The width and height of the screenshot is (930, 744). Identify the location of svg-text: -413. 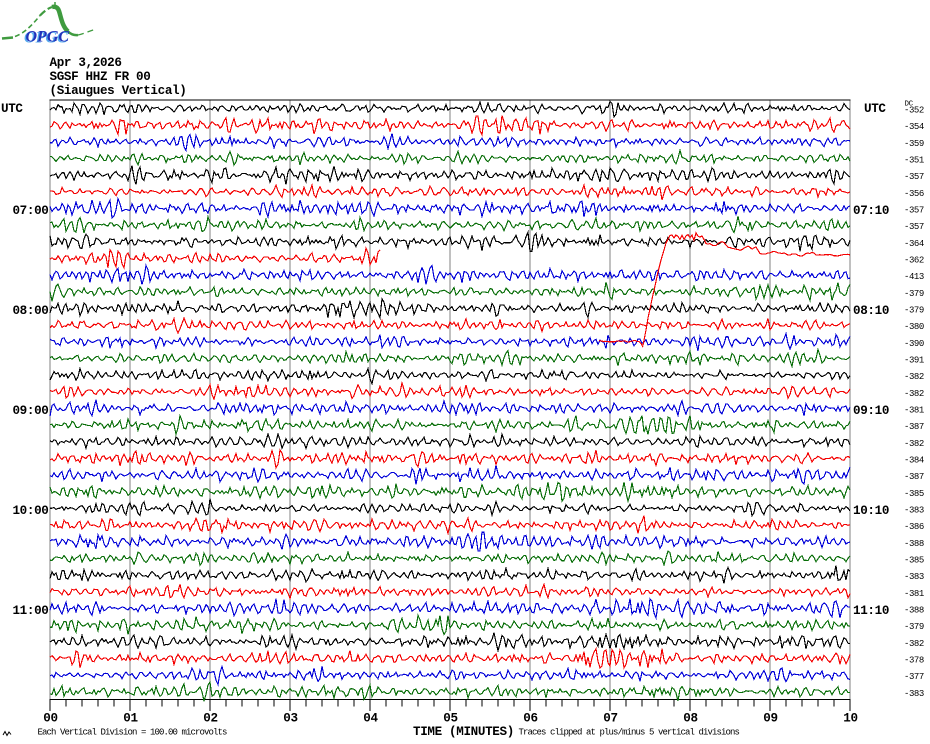
(914, 277).